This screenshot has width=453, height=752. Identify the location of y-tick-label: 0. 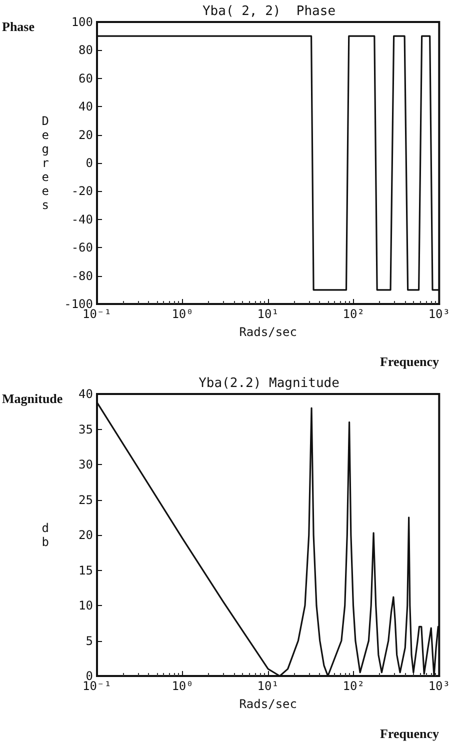
(89, 163).